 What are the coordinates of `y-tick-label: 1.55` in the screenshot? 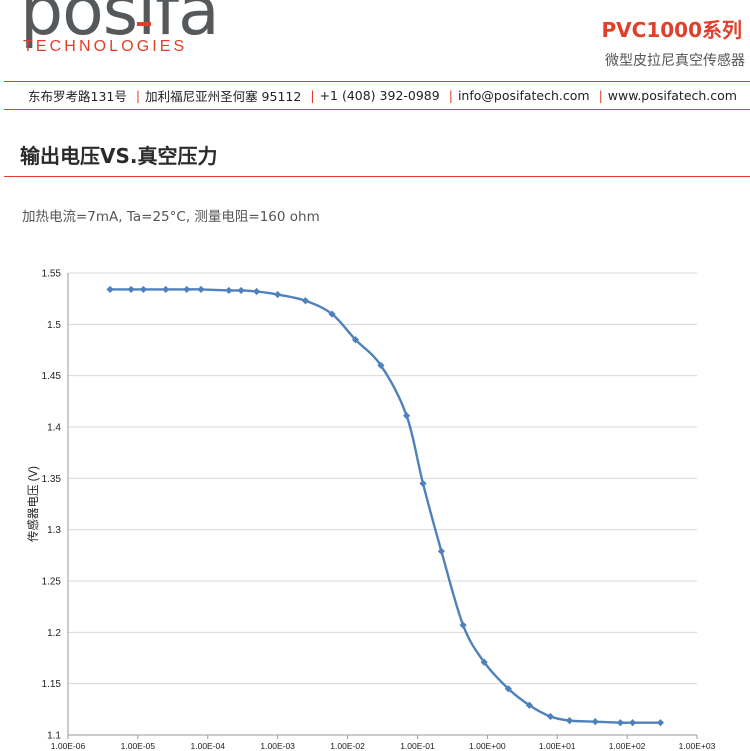 It's located at (52, 274).